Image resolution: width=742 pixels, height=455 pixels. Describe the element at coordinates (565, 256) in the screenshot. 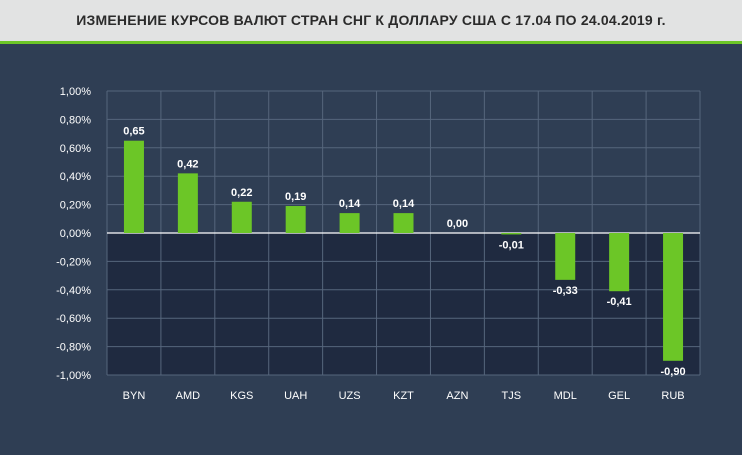

I see `bar-mdl` at that location.